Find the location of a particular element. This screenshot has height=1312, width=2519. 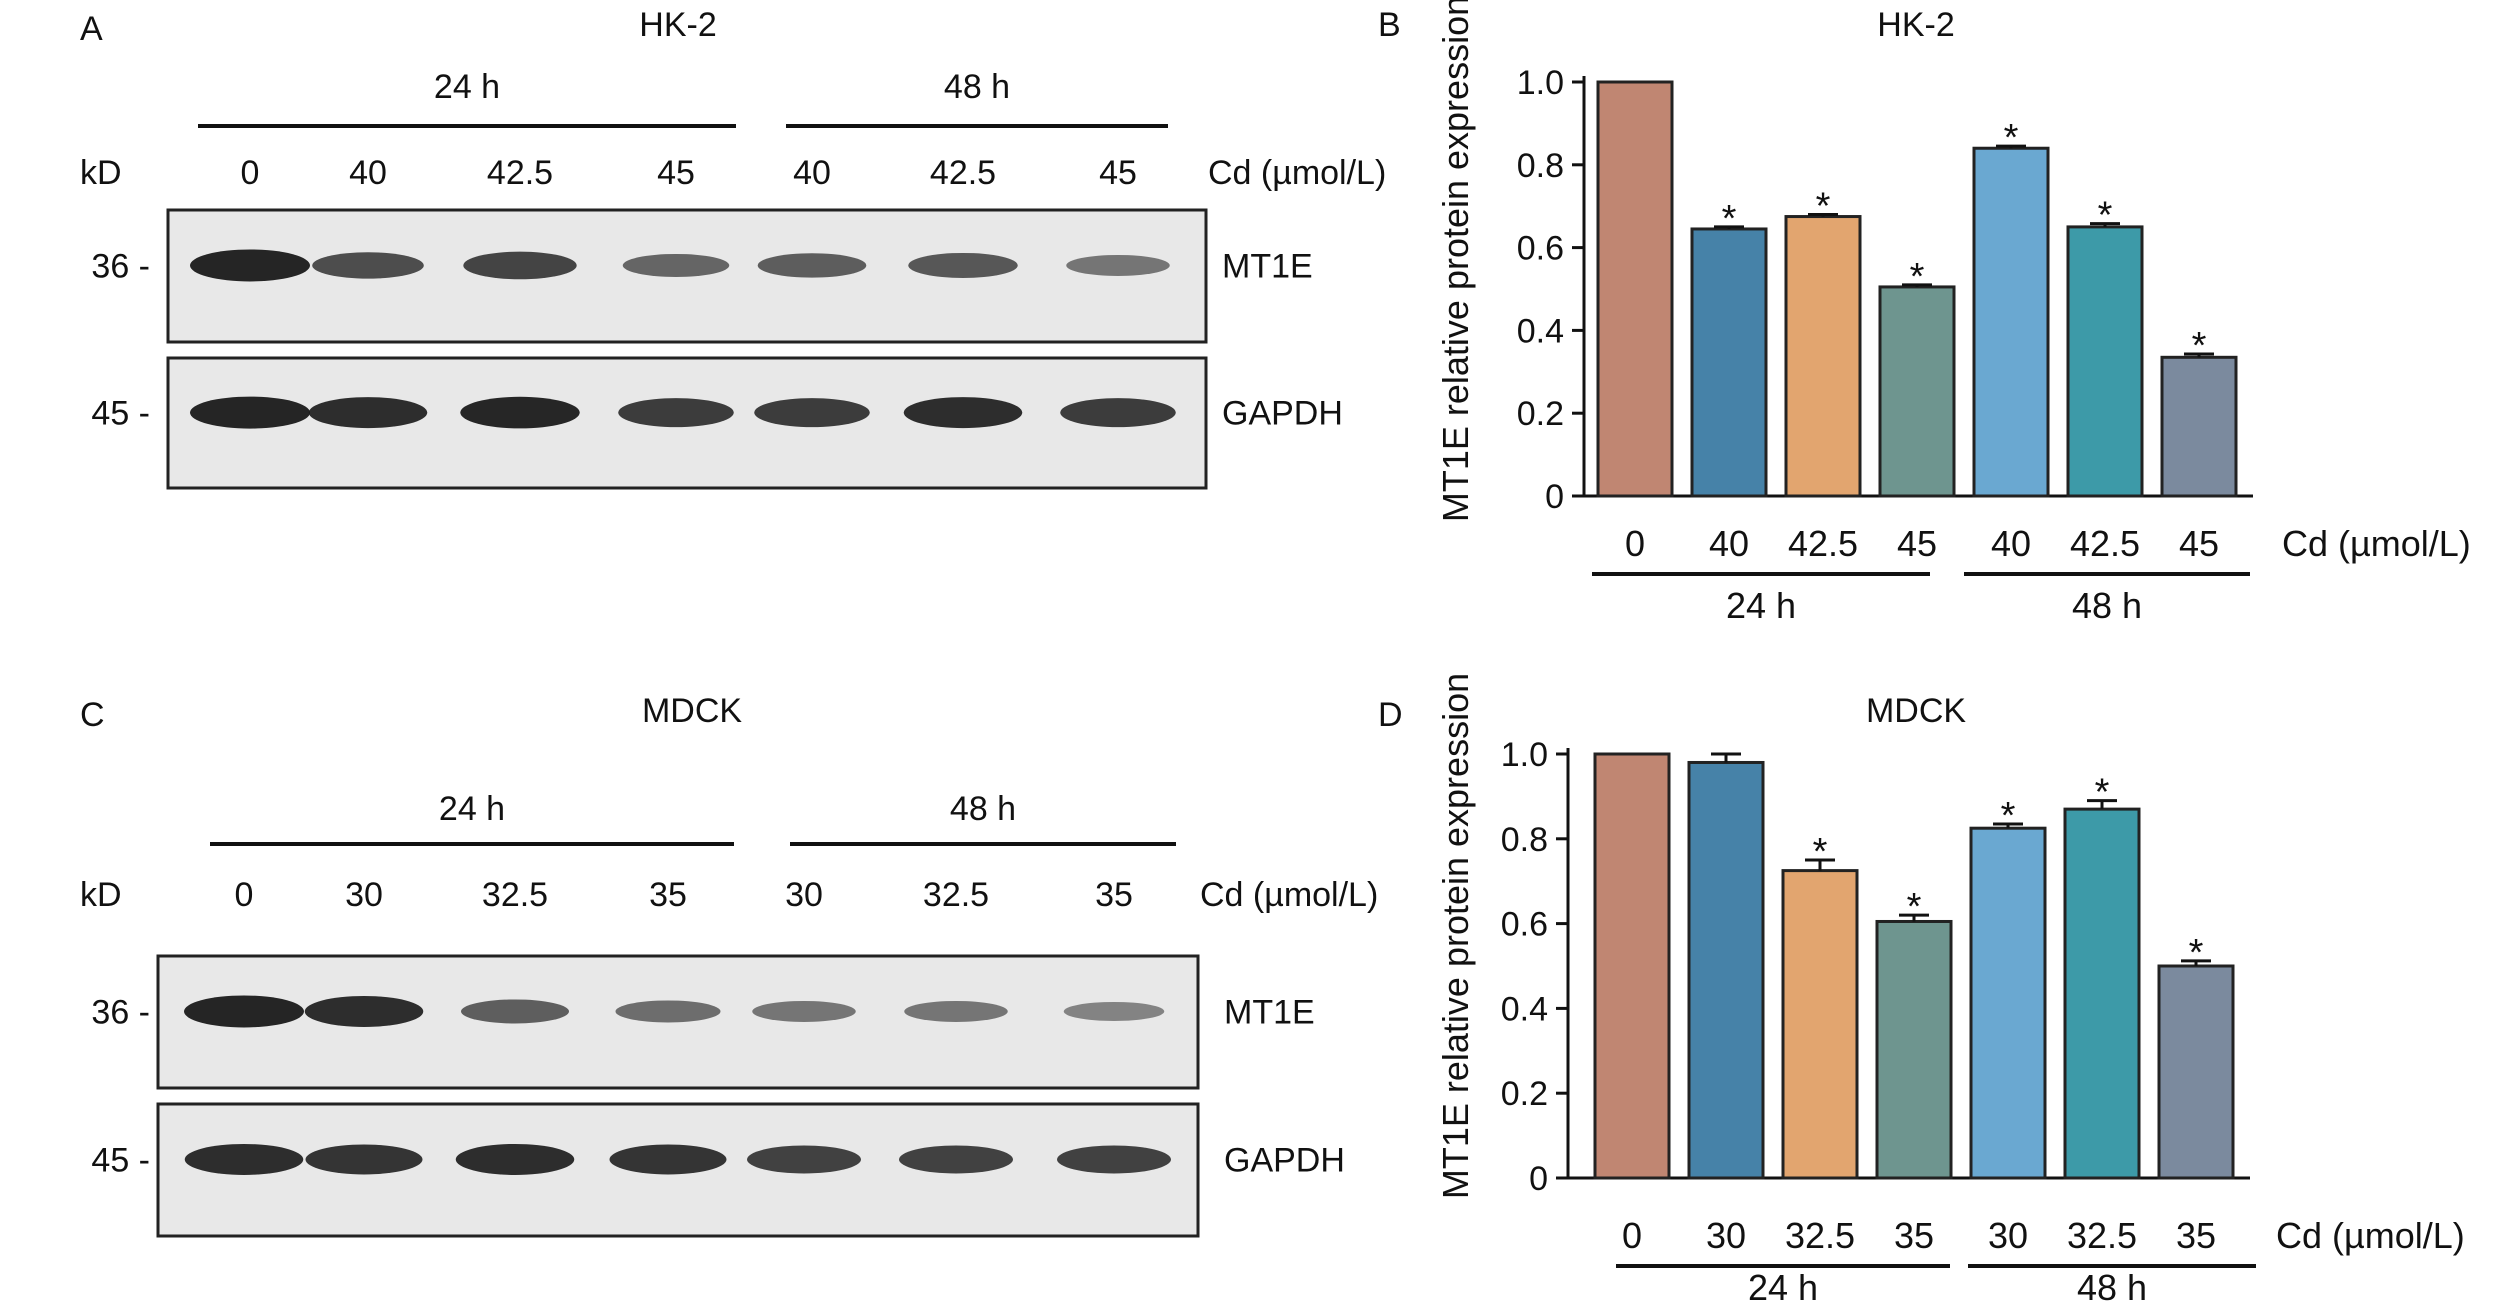

panel-title: MDCK is located at coordinates (692, 711).